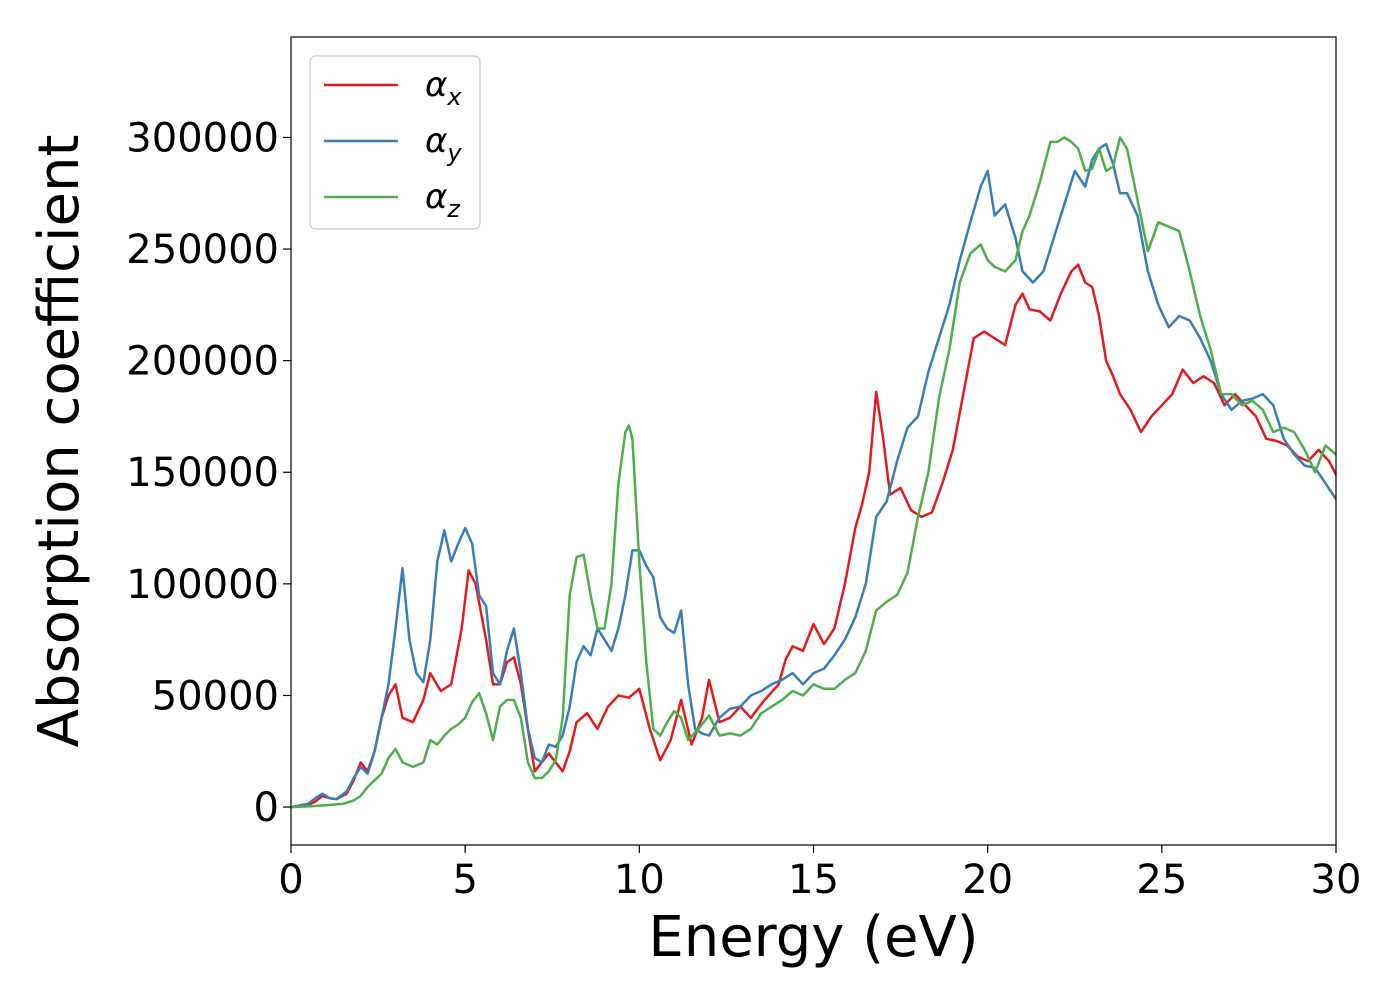  I want to click on legend-box, so click(395, 142).